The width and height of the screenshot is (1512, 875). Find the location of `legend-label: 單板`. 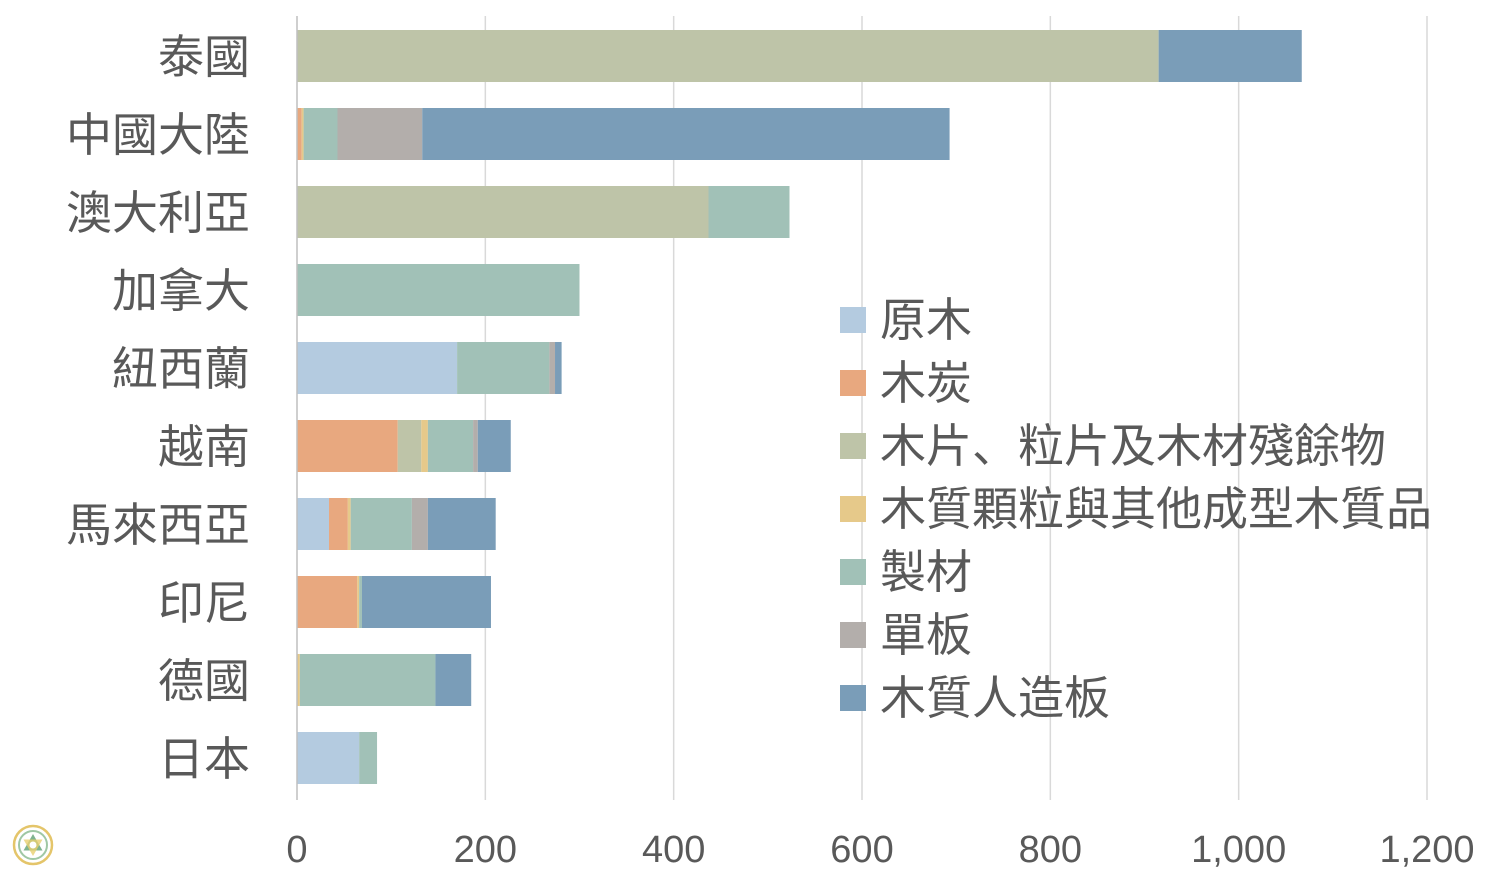

legend-label: 單板 is located at coordinates (926, 635).